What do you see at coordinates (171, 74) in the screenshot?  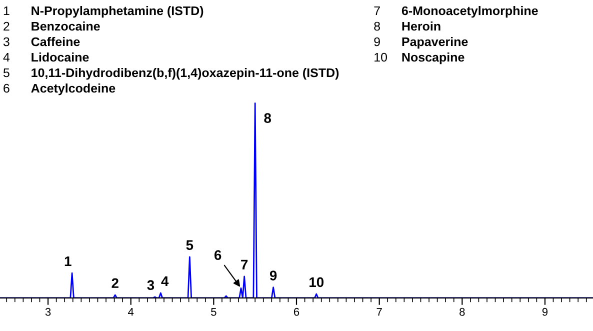 I see `text: 5 10,11-Dihydrodibenz(b,f)(1,4)oxazepin-11-one (ISTD)` at bounding box center [171, 74].